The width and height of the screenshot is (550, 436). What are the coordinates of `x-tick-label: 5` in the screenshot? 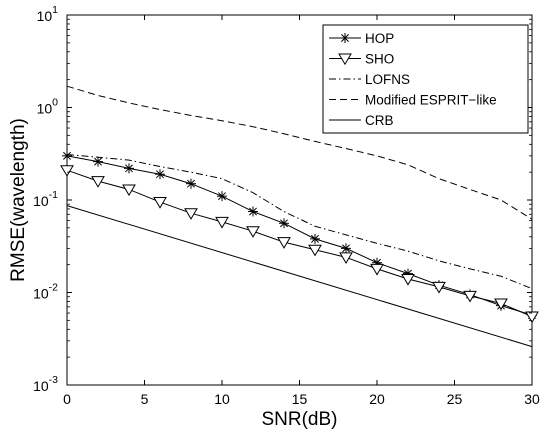 It's located at (145, 399).